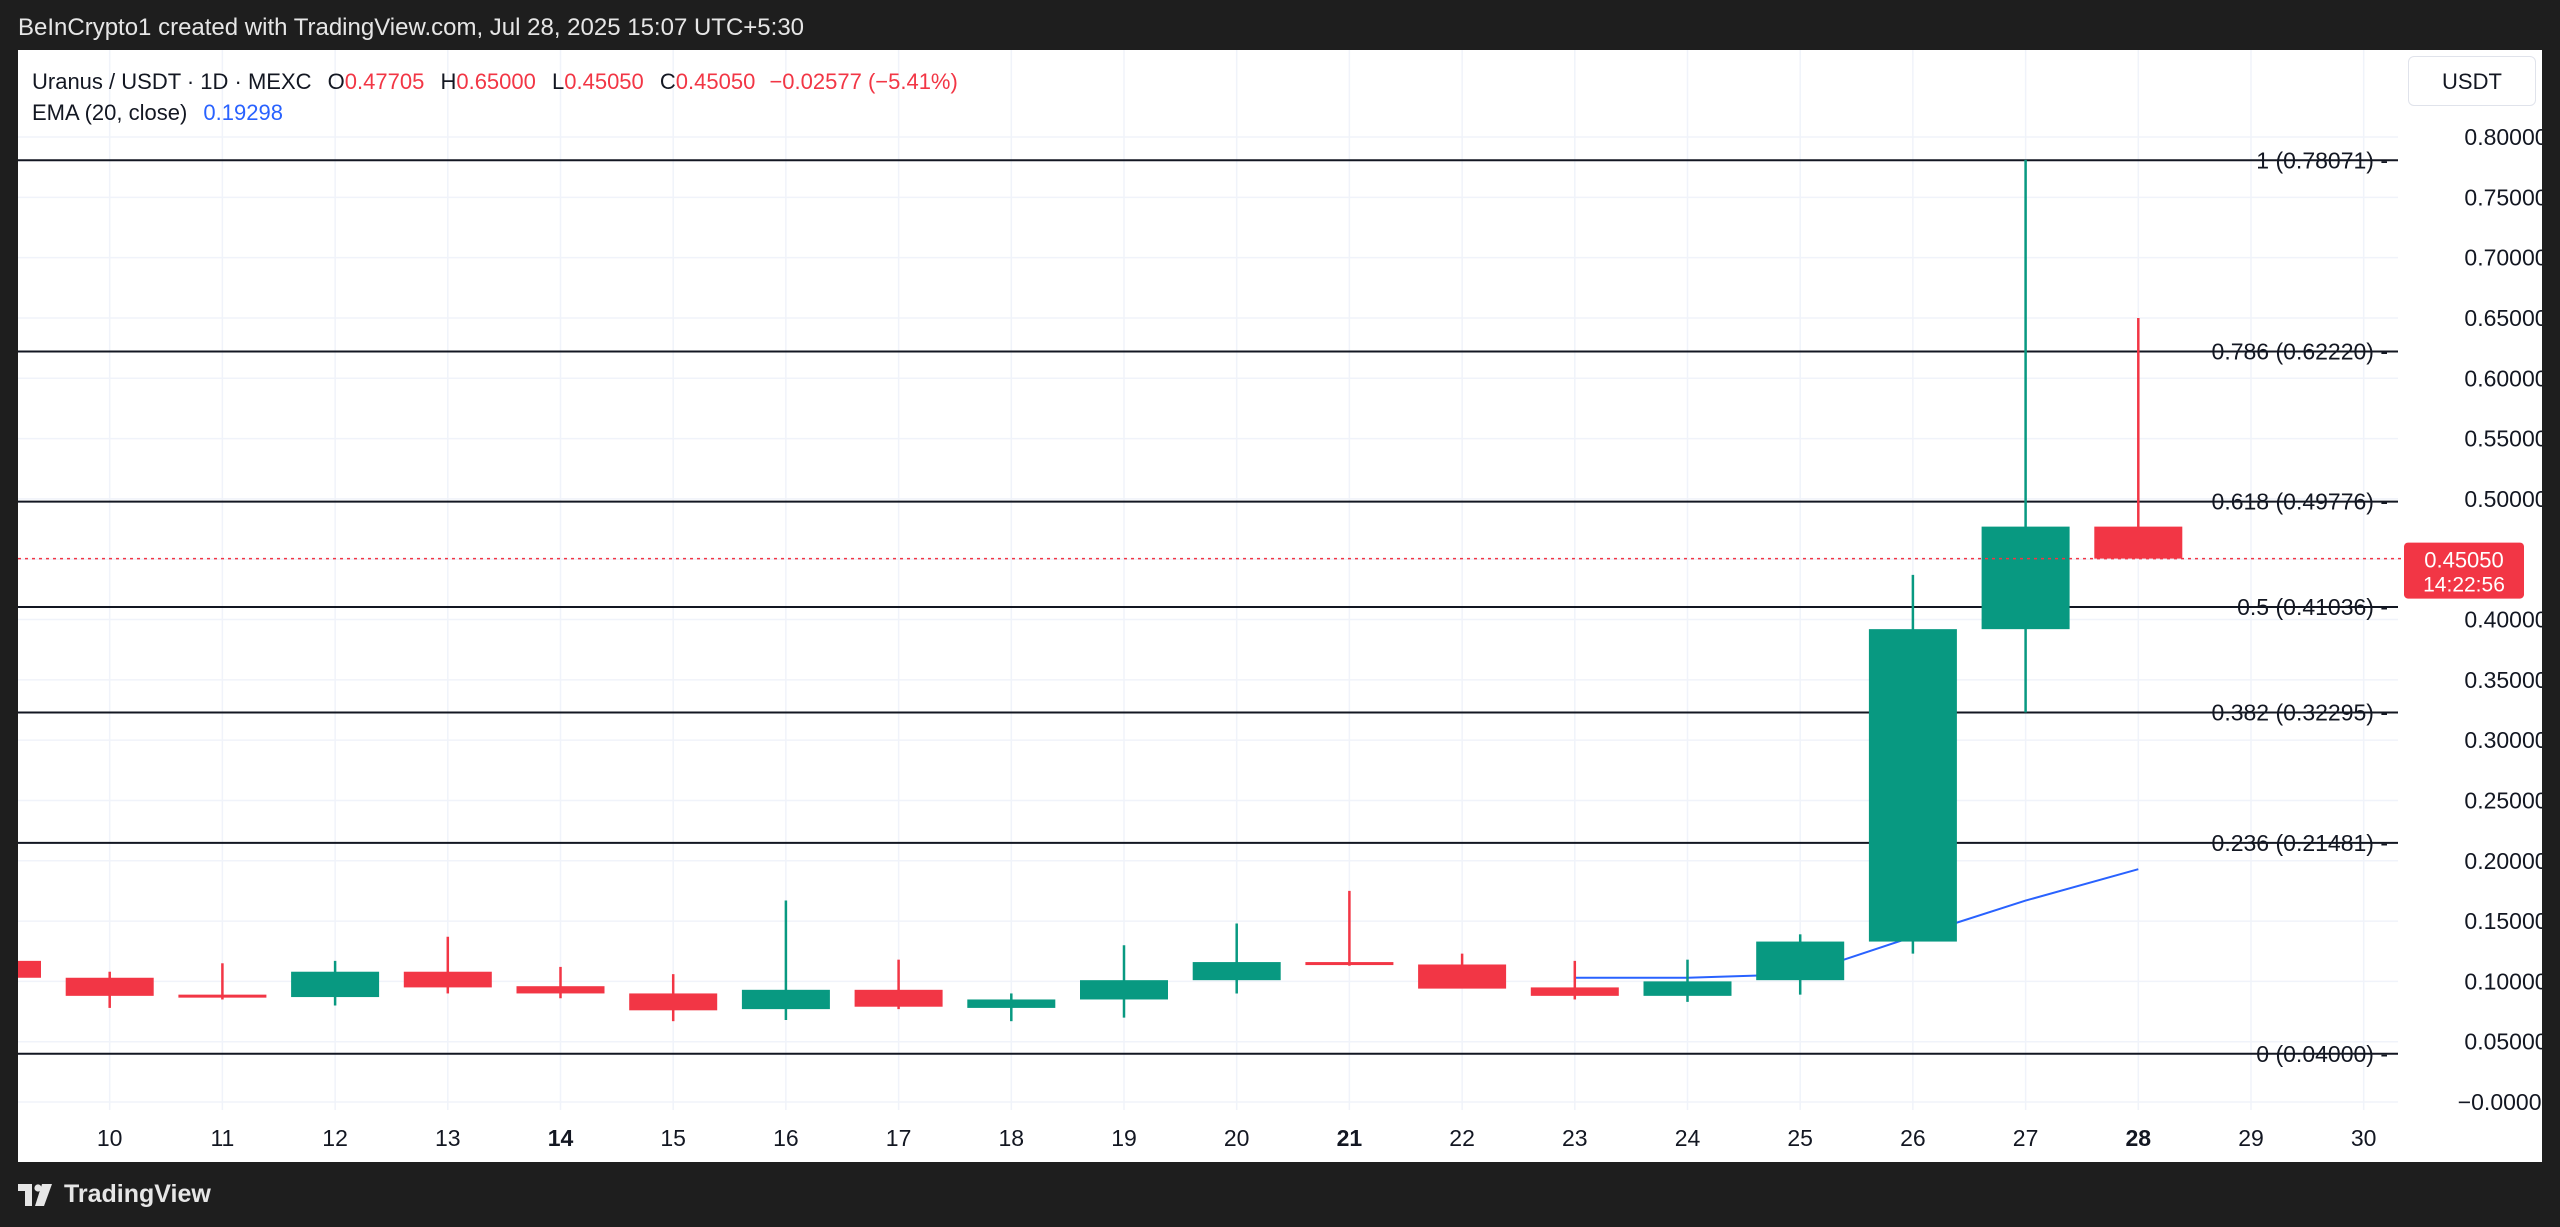  Describe the element at coordinates (2503, 378) in the screenshot. I see `y-tick-label: 0.60000` at that location.